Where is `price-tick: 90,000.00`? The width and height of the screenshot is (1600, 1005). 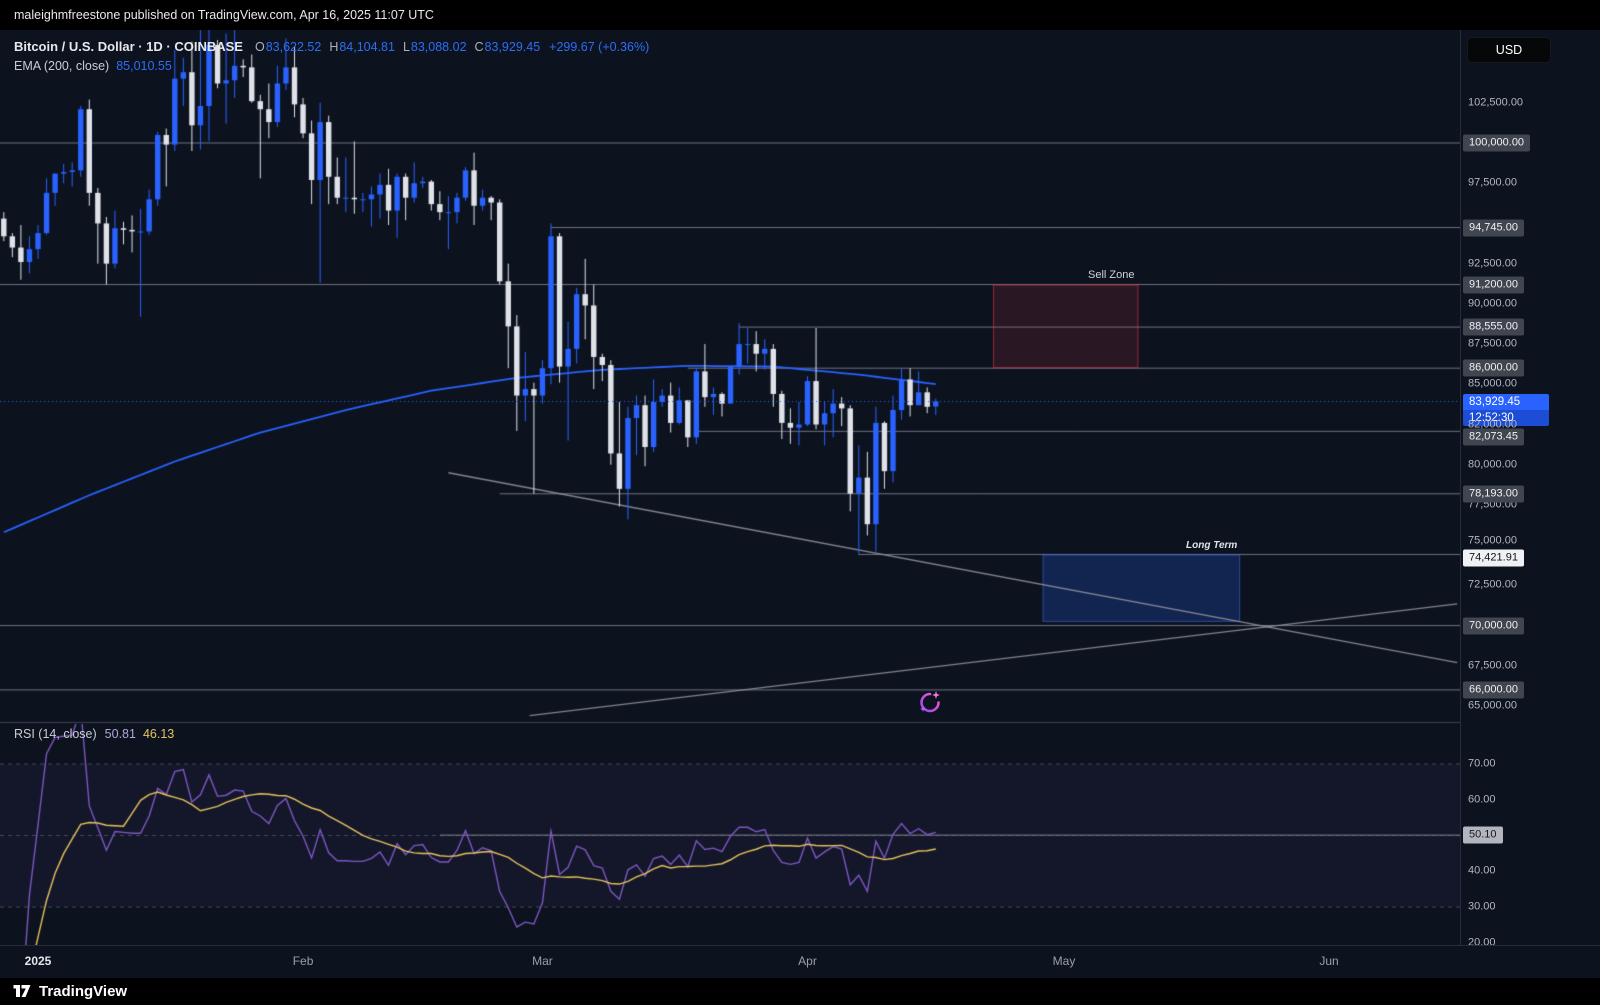 price-tick: 90,000.00 is located at coordinates (1492, 303).